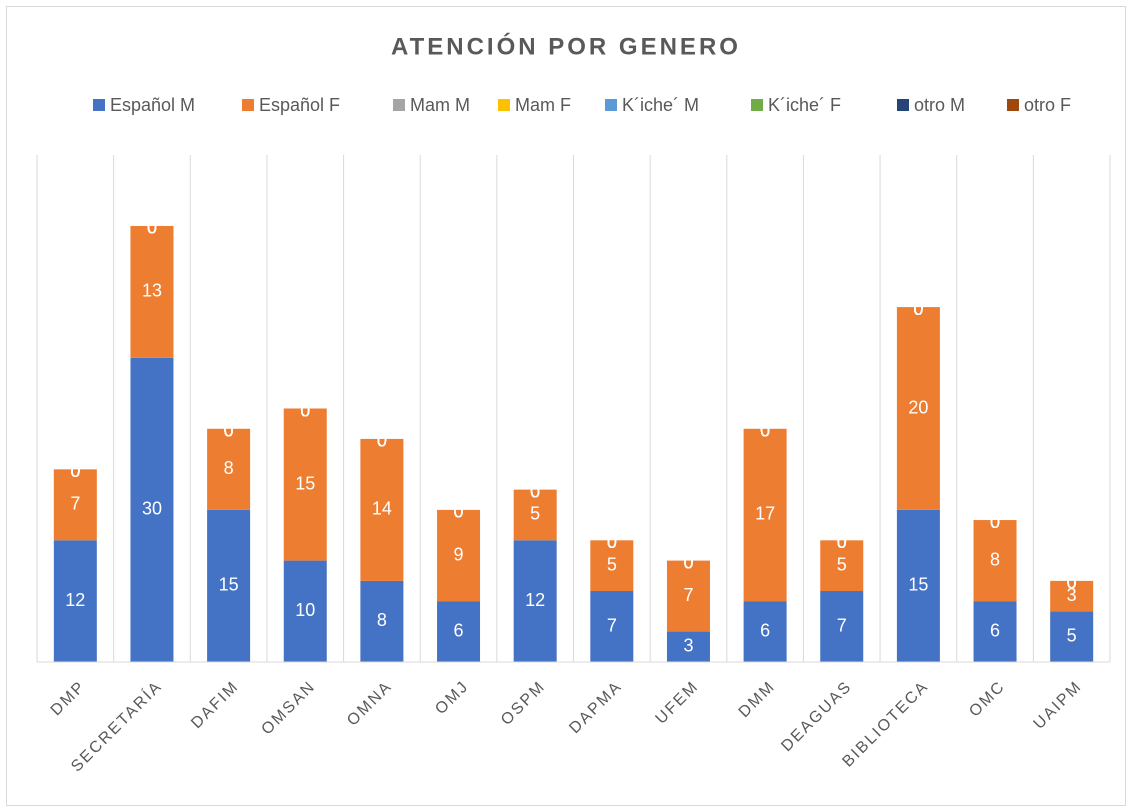 This screenshot has height=812, width=1132. Describe the element at coordinates (440, 105) in the screenshot. I see `legend-label: Mam M` at that location.